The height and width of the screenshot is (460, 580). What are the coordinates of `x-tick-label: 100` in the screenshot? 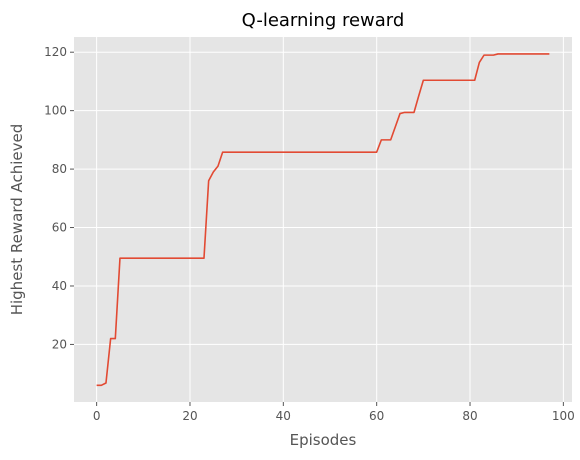 It's located at (563, 416).